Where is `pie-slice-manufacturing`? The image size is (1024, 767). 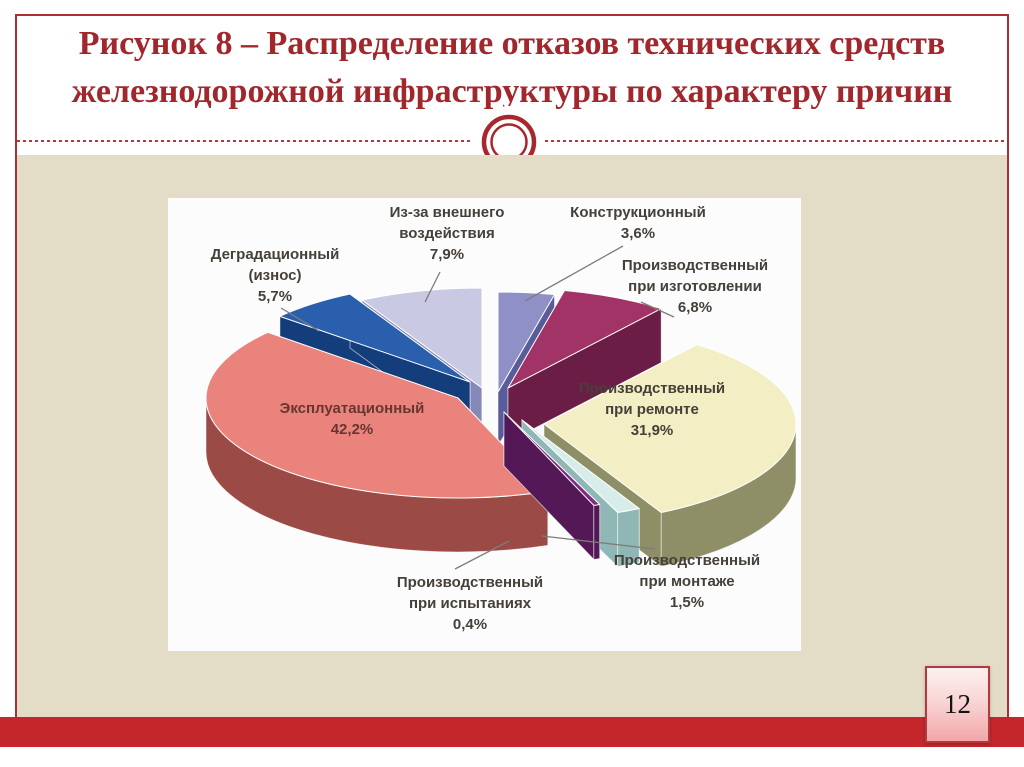
pie-slice-manufacturing is located at coordinates (584, 366).